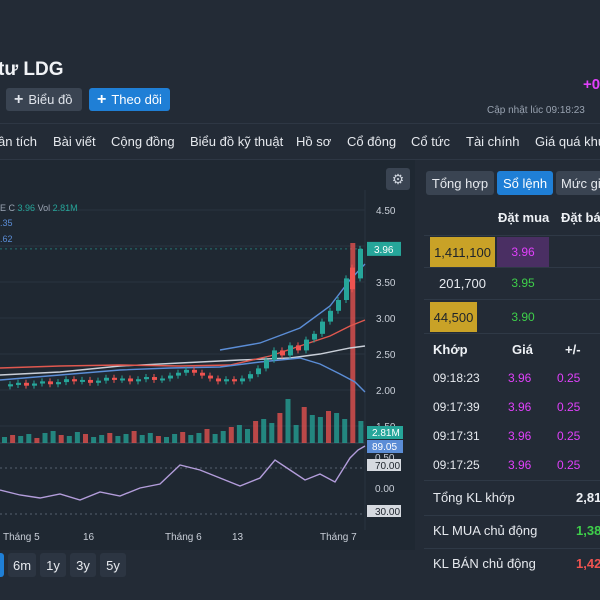 This screenshot has width=600, height=600. I want to click on follow-button: + Theo dõi, so click(129, 99).